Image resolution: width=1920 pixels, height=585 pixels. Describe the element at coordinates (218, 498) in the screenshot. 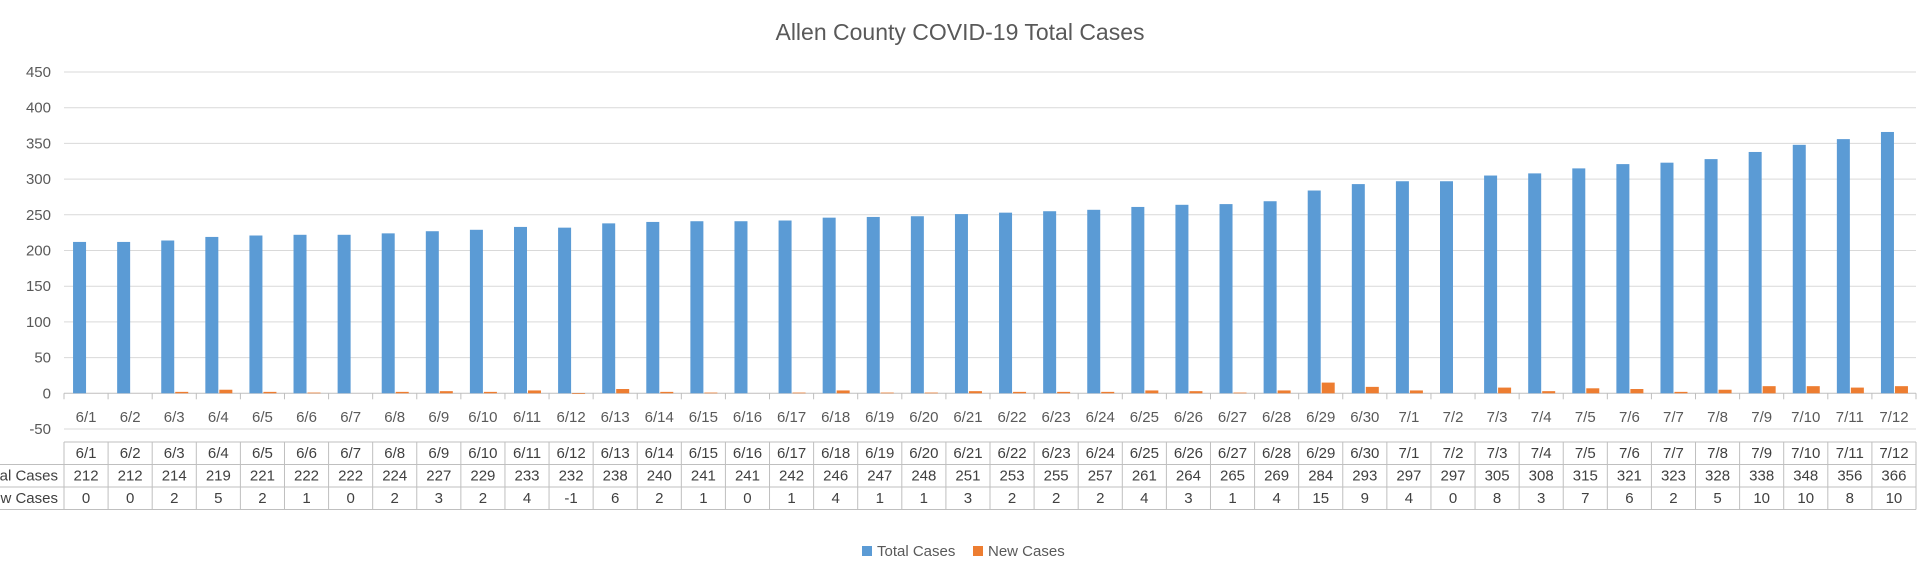

I see `table-cell-new-cases: 5` at that location.